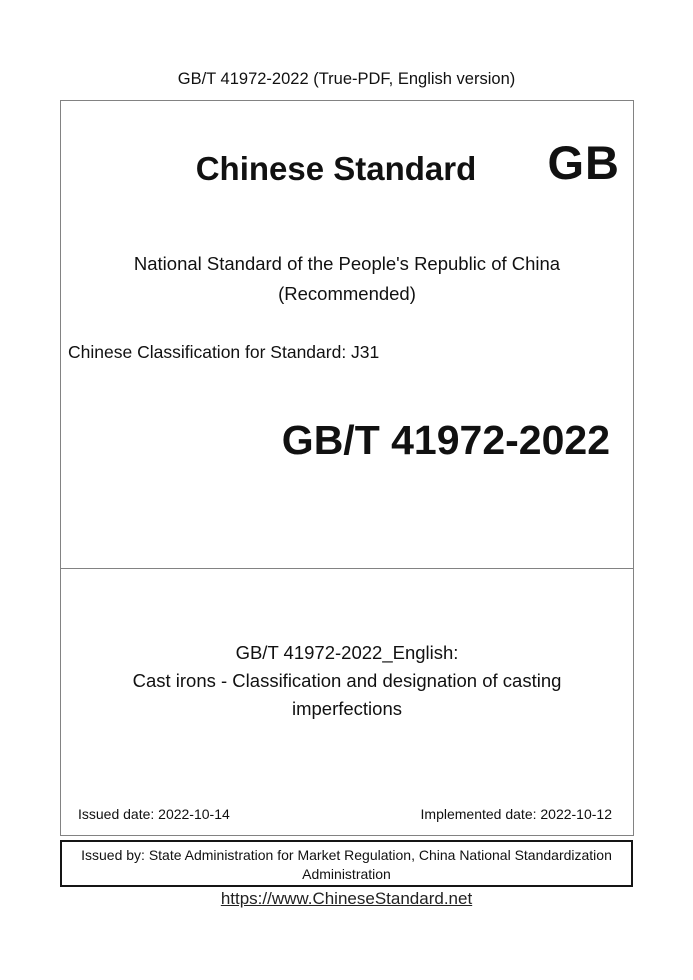 Image resolution: width=693 pixels, height=980 pixels. Describe the element at coordinates (346, 708) in the screenshot. I see `english-title-line3: imperfections` at that location.